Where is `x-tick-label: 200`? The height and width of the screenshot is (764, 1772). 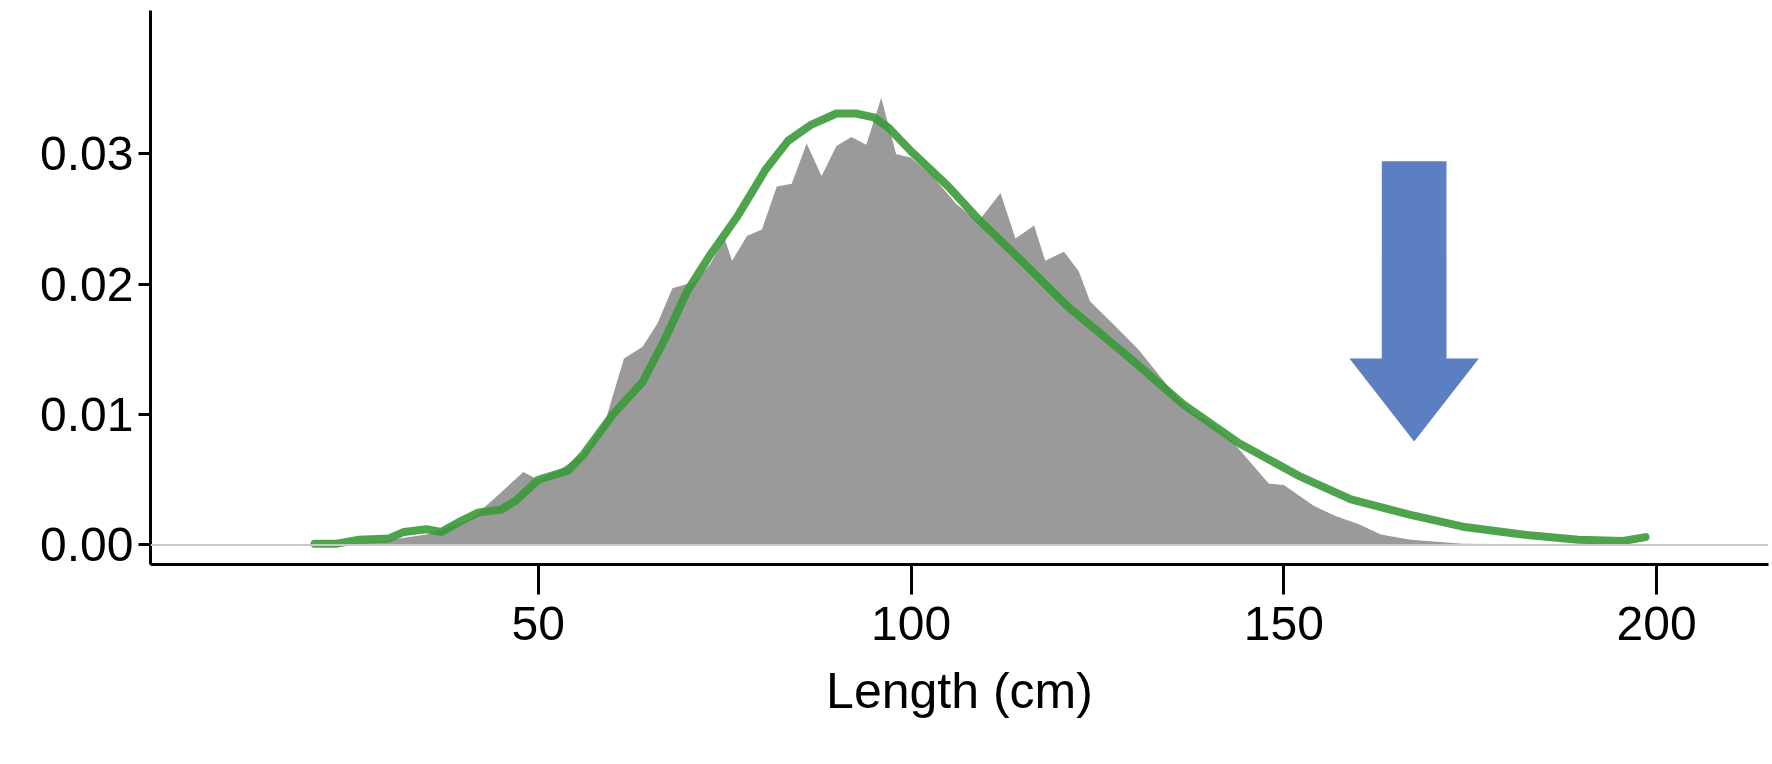
x-tick-label: 200 is located at coordinates (1656, 623).